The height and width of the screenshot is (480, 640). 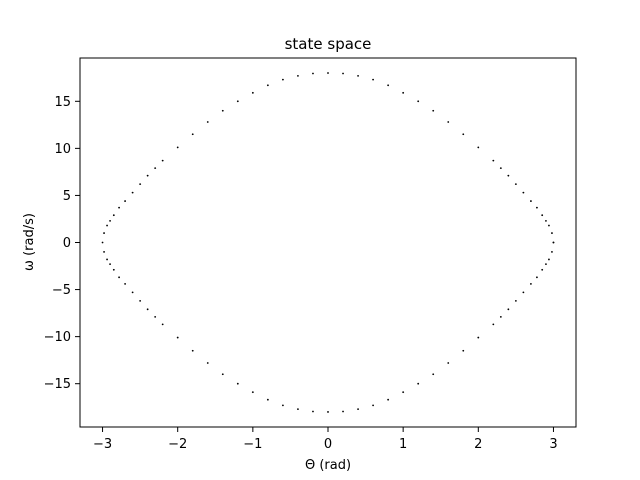 I want to click on x-tick-label: −3, so click(x=102, y=444).